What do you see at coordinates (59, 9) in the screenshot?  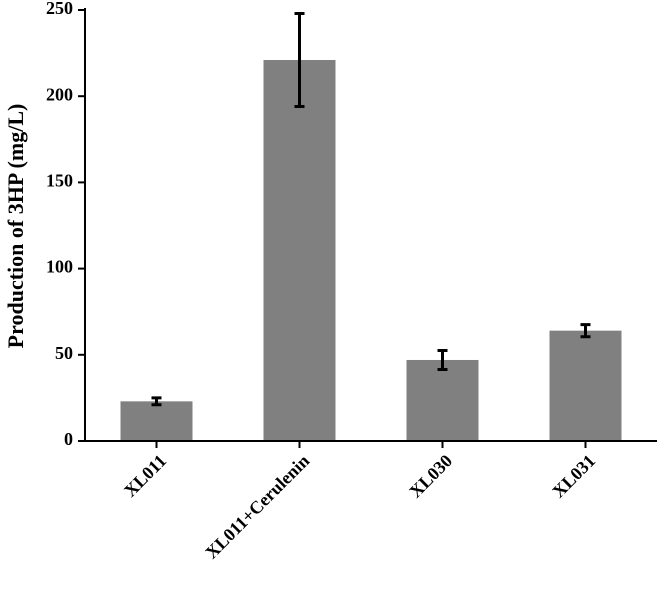 I see `y-tick-label: 250` at bounding box center [59, 9].